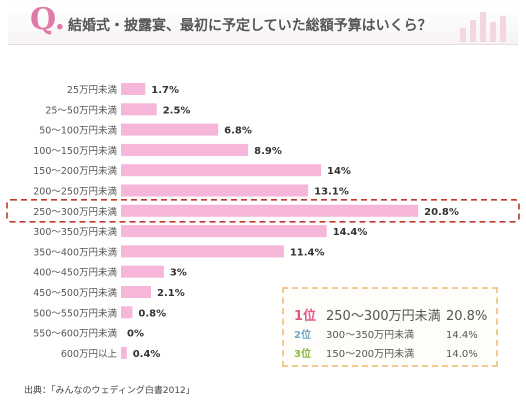 Image resolution: width=526 pixels, height=400 pixels. Describe the element at coordinates (78, 131) in the screenshot. I see `category-label: 50～100万円未満` at that location.